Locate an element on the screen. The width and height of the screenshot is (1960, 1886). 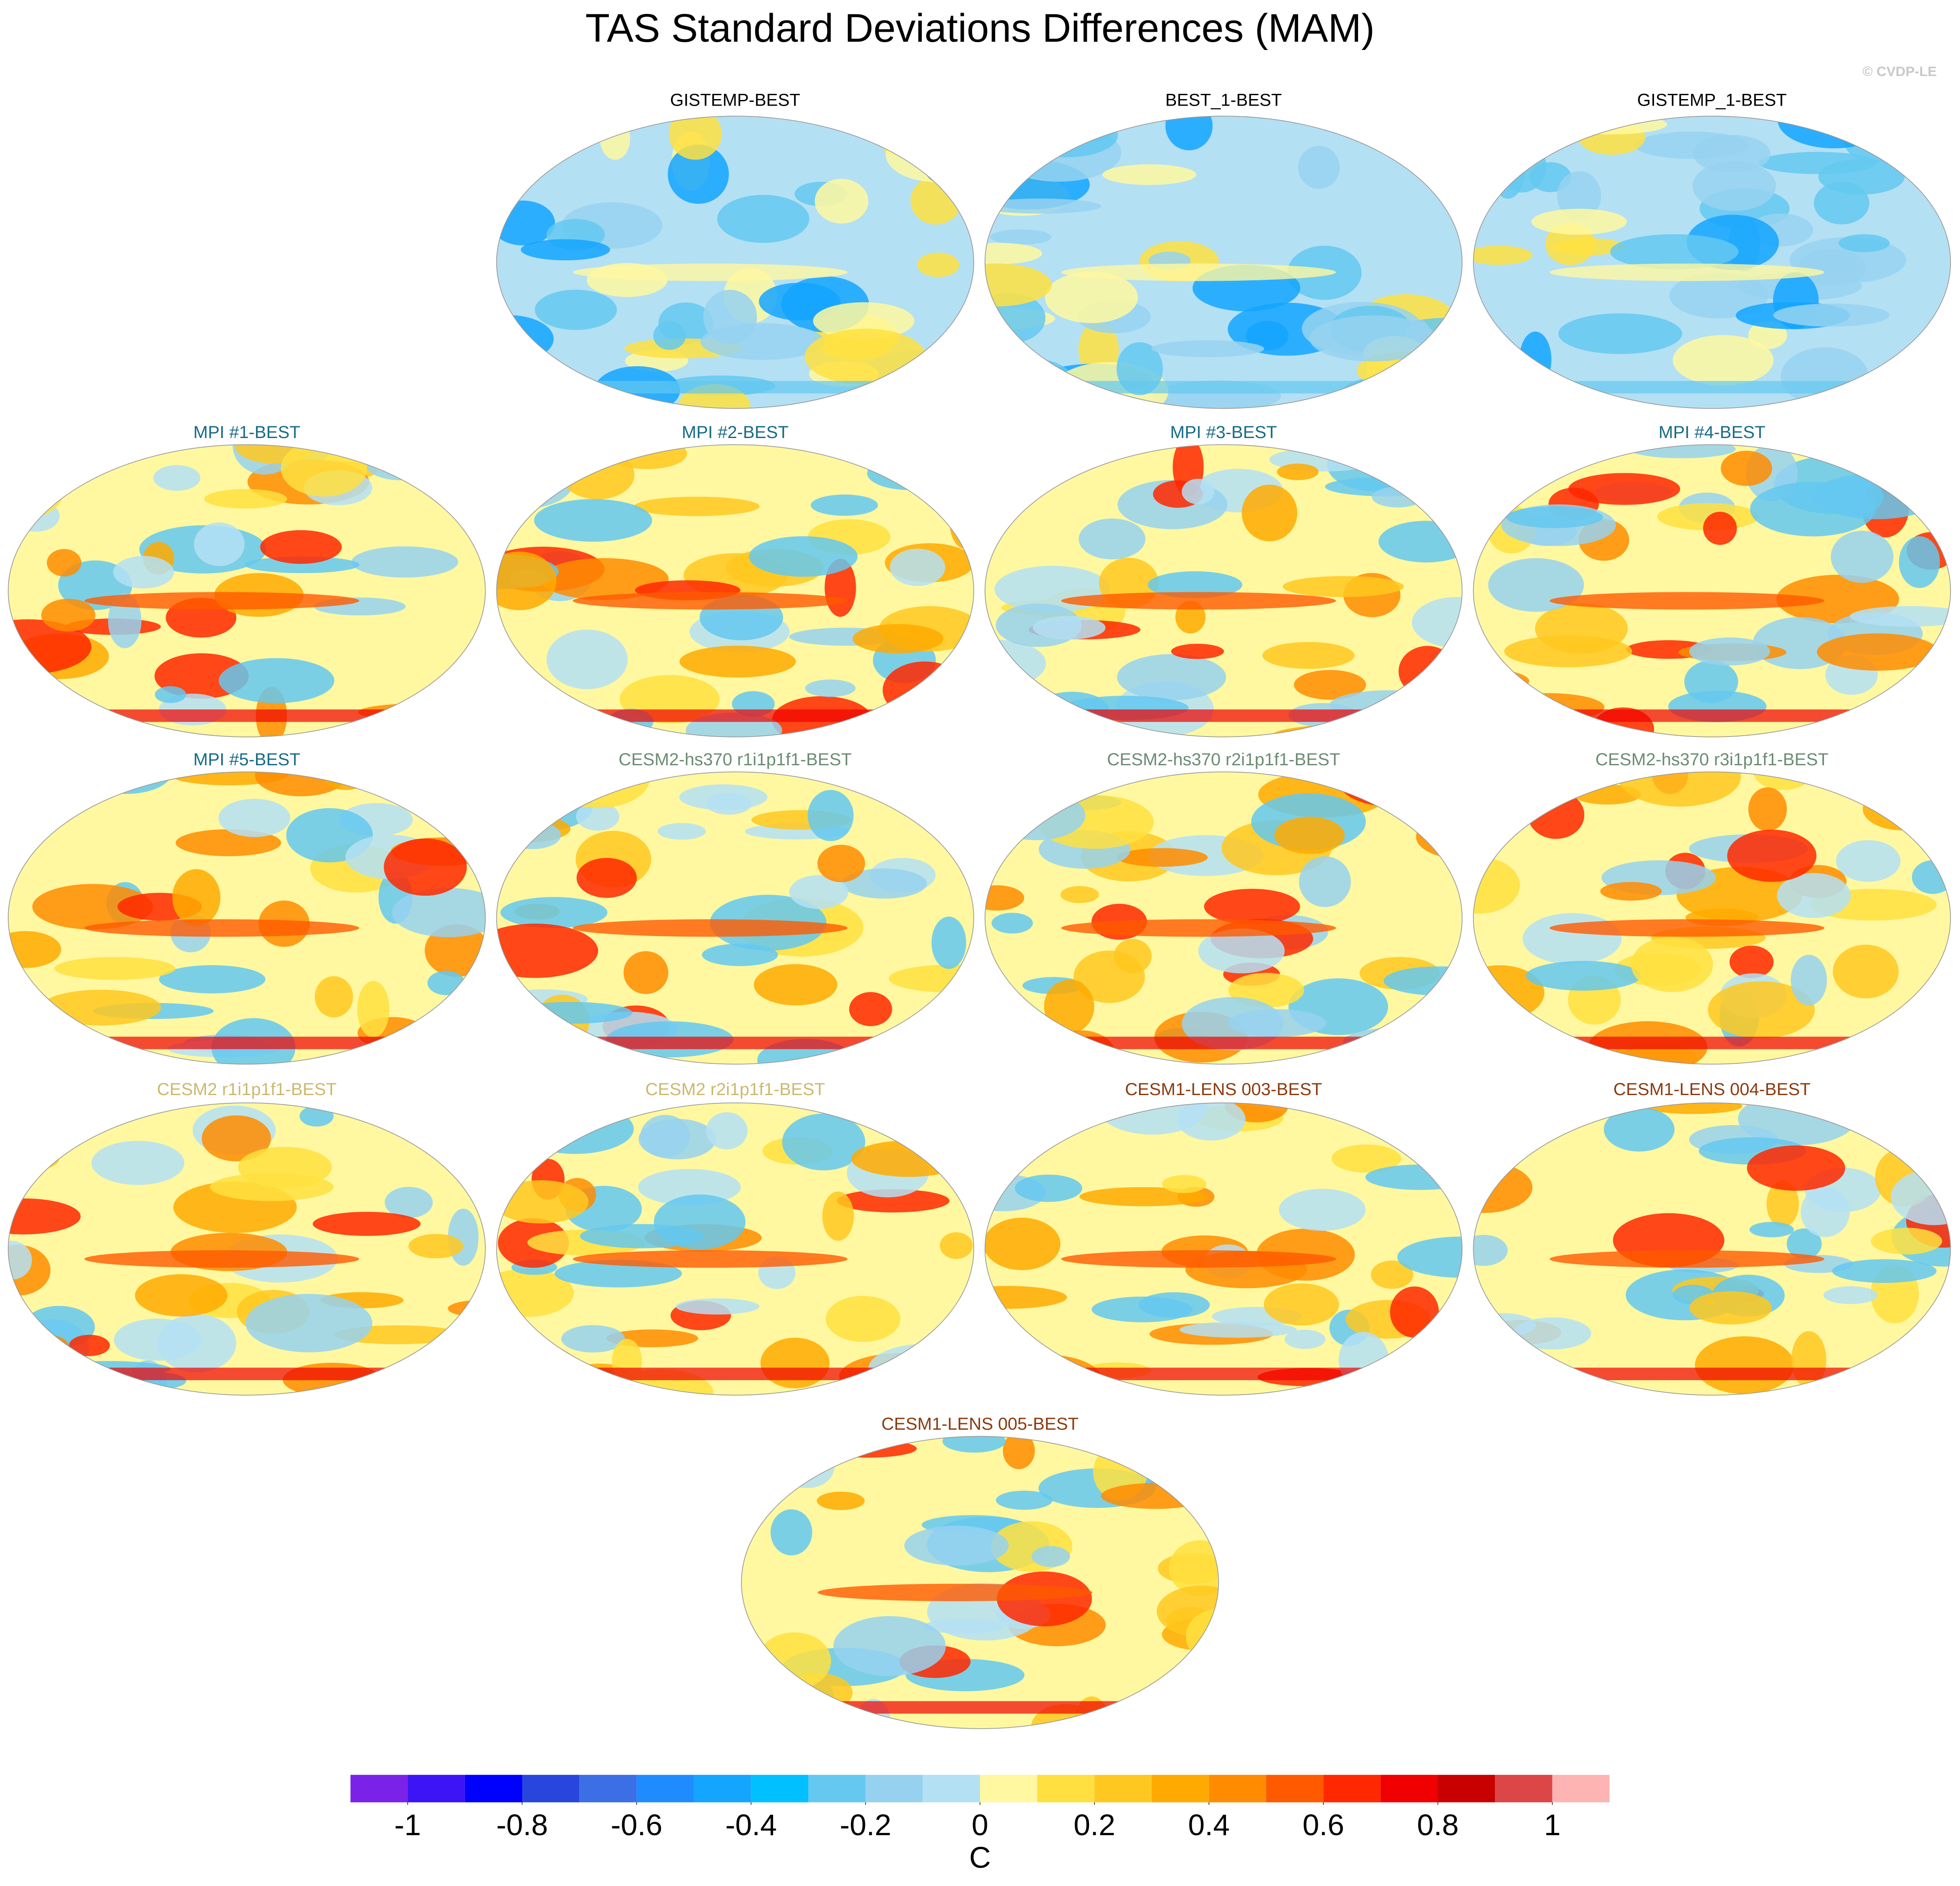
panel-title: CESM1-LENS 003-BEST is located at coordinates (1223, 1089).